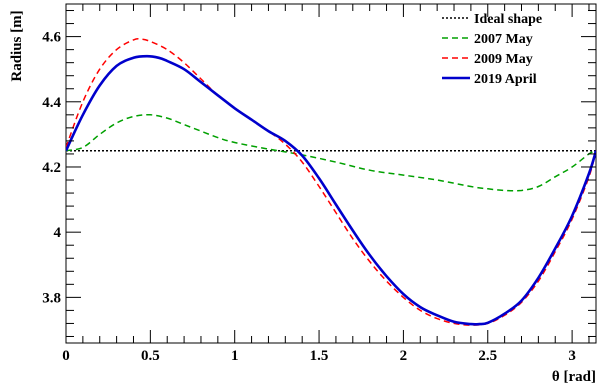 This screenshot has height=387, width=600. What do you see at coordinates (51, 168) in the screenshot?
I see `y-tick-label: 4.2` at bounding box center [51, 168].